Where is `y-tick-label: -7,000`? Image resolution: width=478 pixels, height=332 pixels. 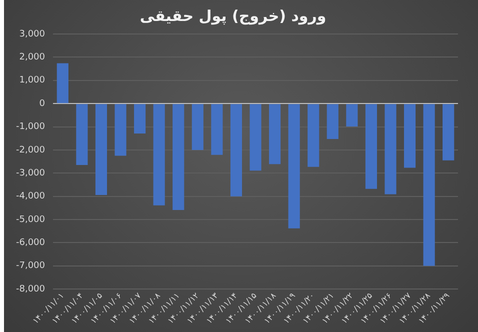 y-tick-label: -7,000 is located at coordinates (31, 266).